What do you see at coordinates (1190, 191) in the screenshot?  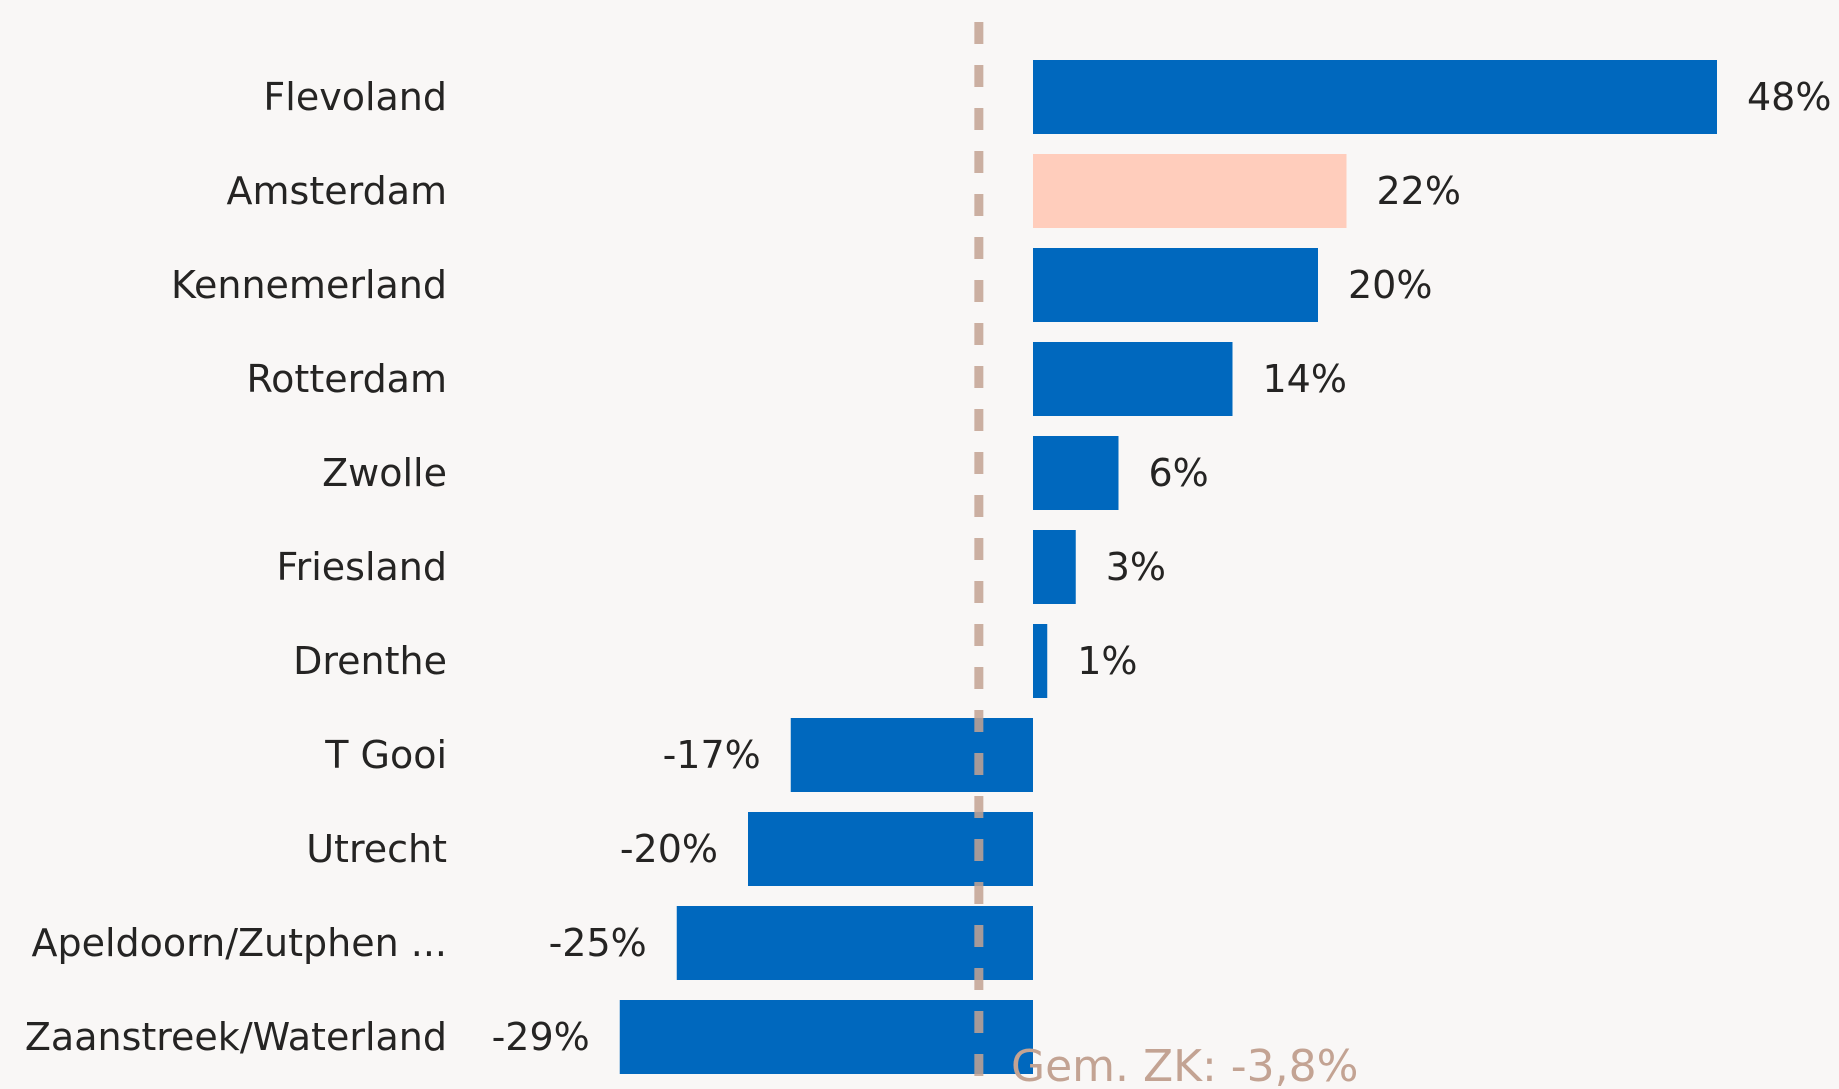 I see `bar-amsterdam` at bounding box center [1190, 191].